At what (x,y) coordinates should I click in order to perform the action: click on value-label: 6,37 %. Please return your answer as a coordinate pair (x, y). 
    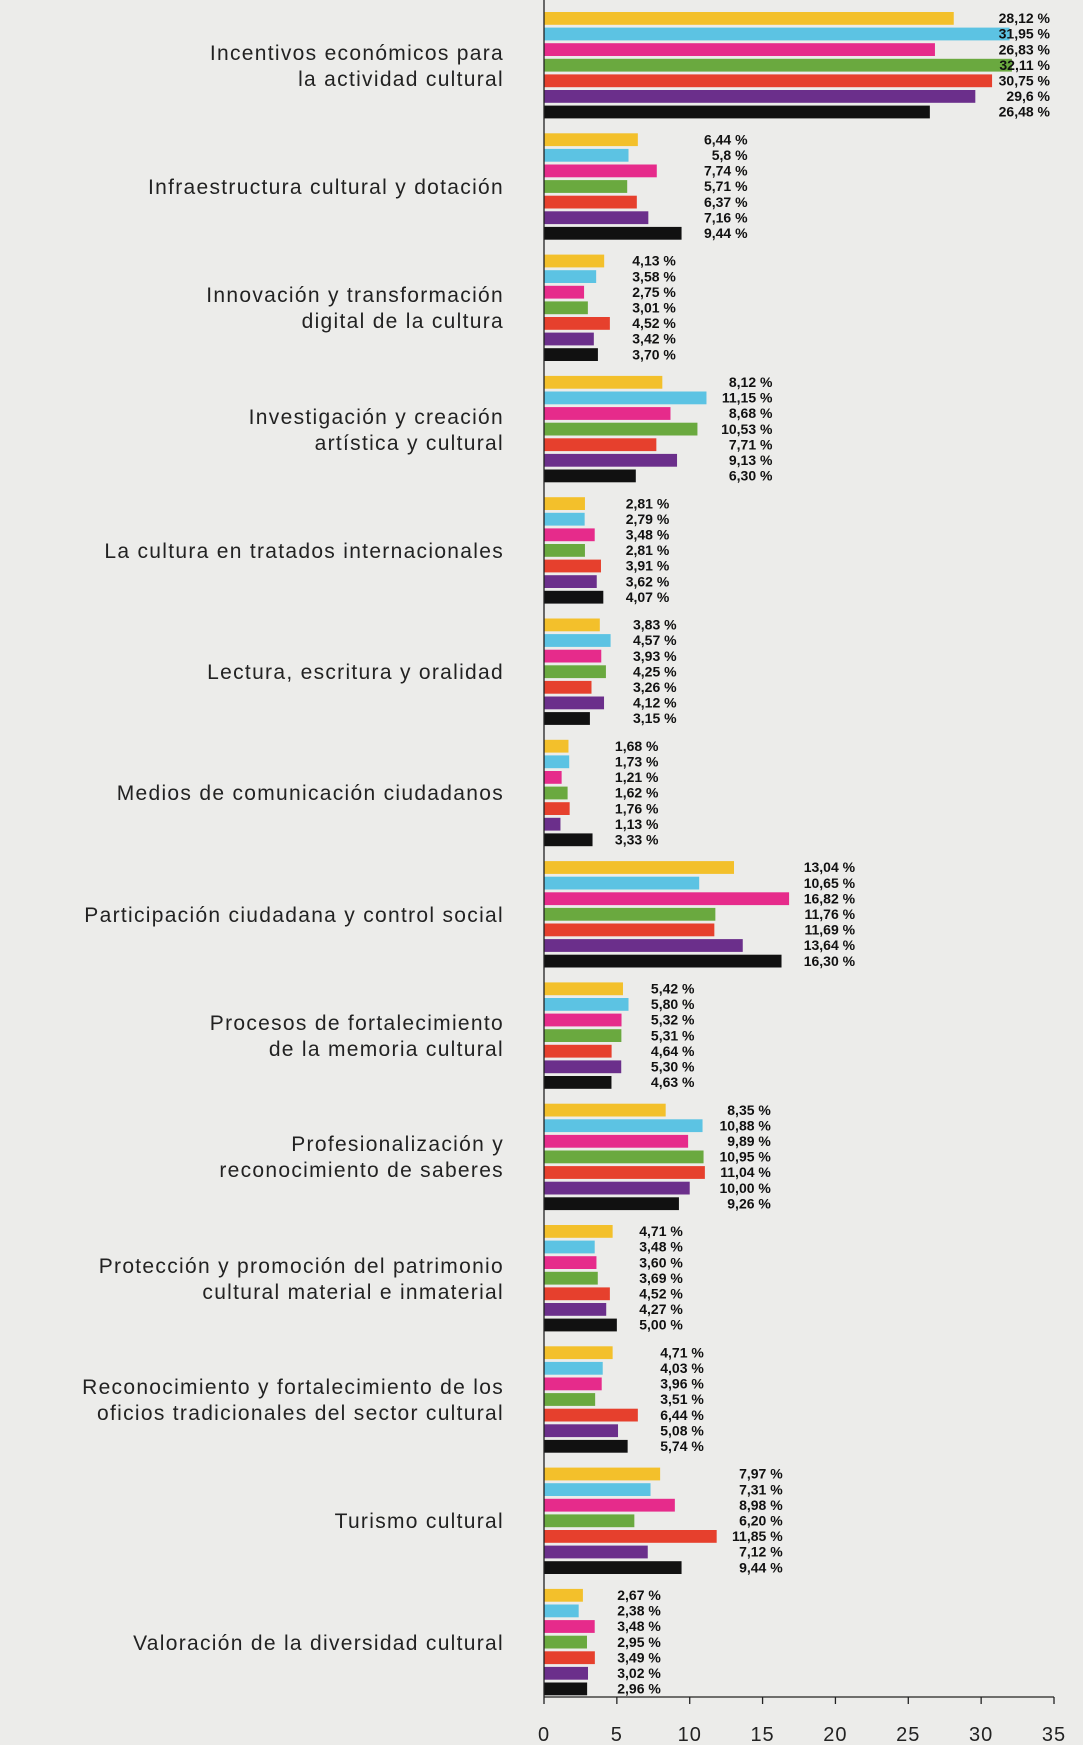
    Looking at the image, I should click on (726, 202).